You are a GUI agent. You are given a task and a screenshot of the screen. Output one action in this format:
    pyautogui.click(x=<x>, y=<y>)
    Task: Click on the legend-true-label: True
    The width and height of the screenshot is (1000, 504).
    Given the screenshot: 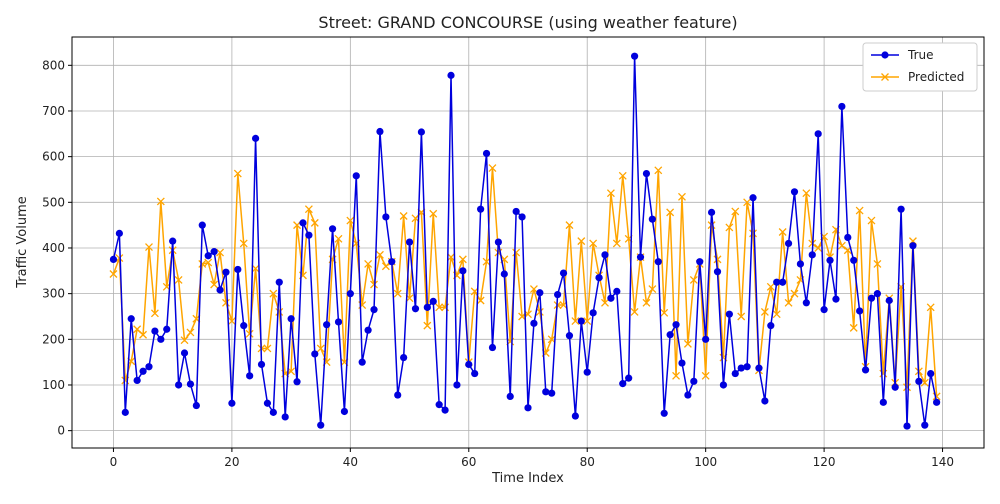 What is the action you would take?
    pyautogui.click(x=920, y=55)
    